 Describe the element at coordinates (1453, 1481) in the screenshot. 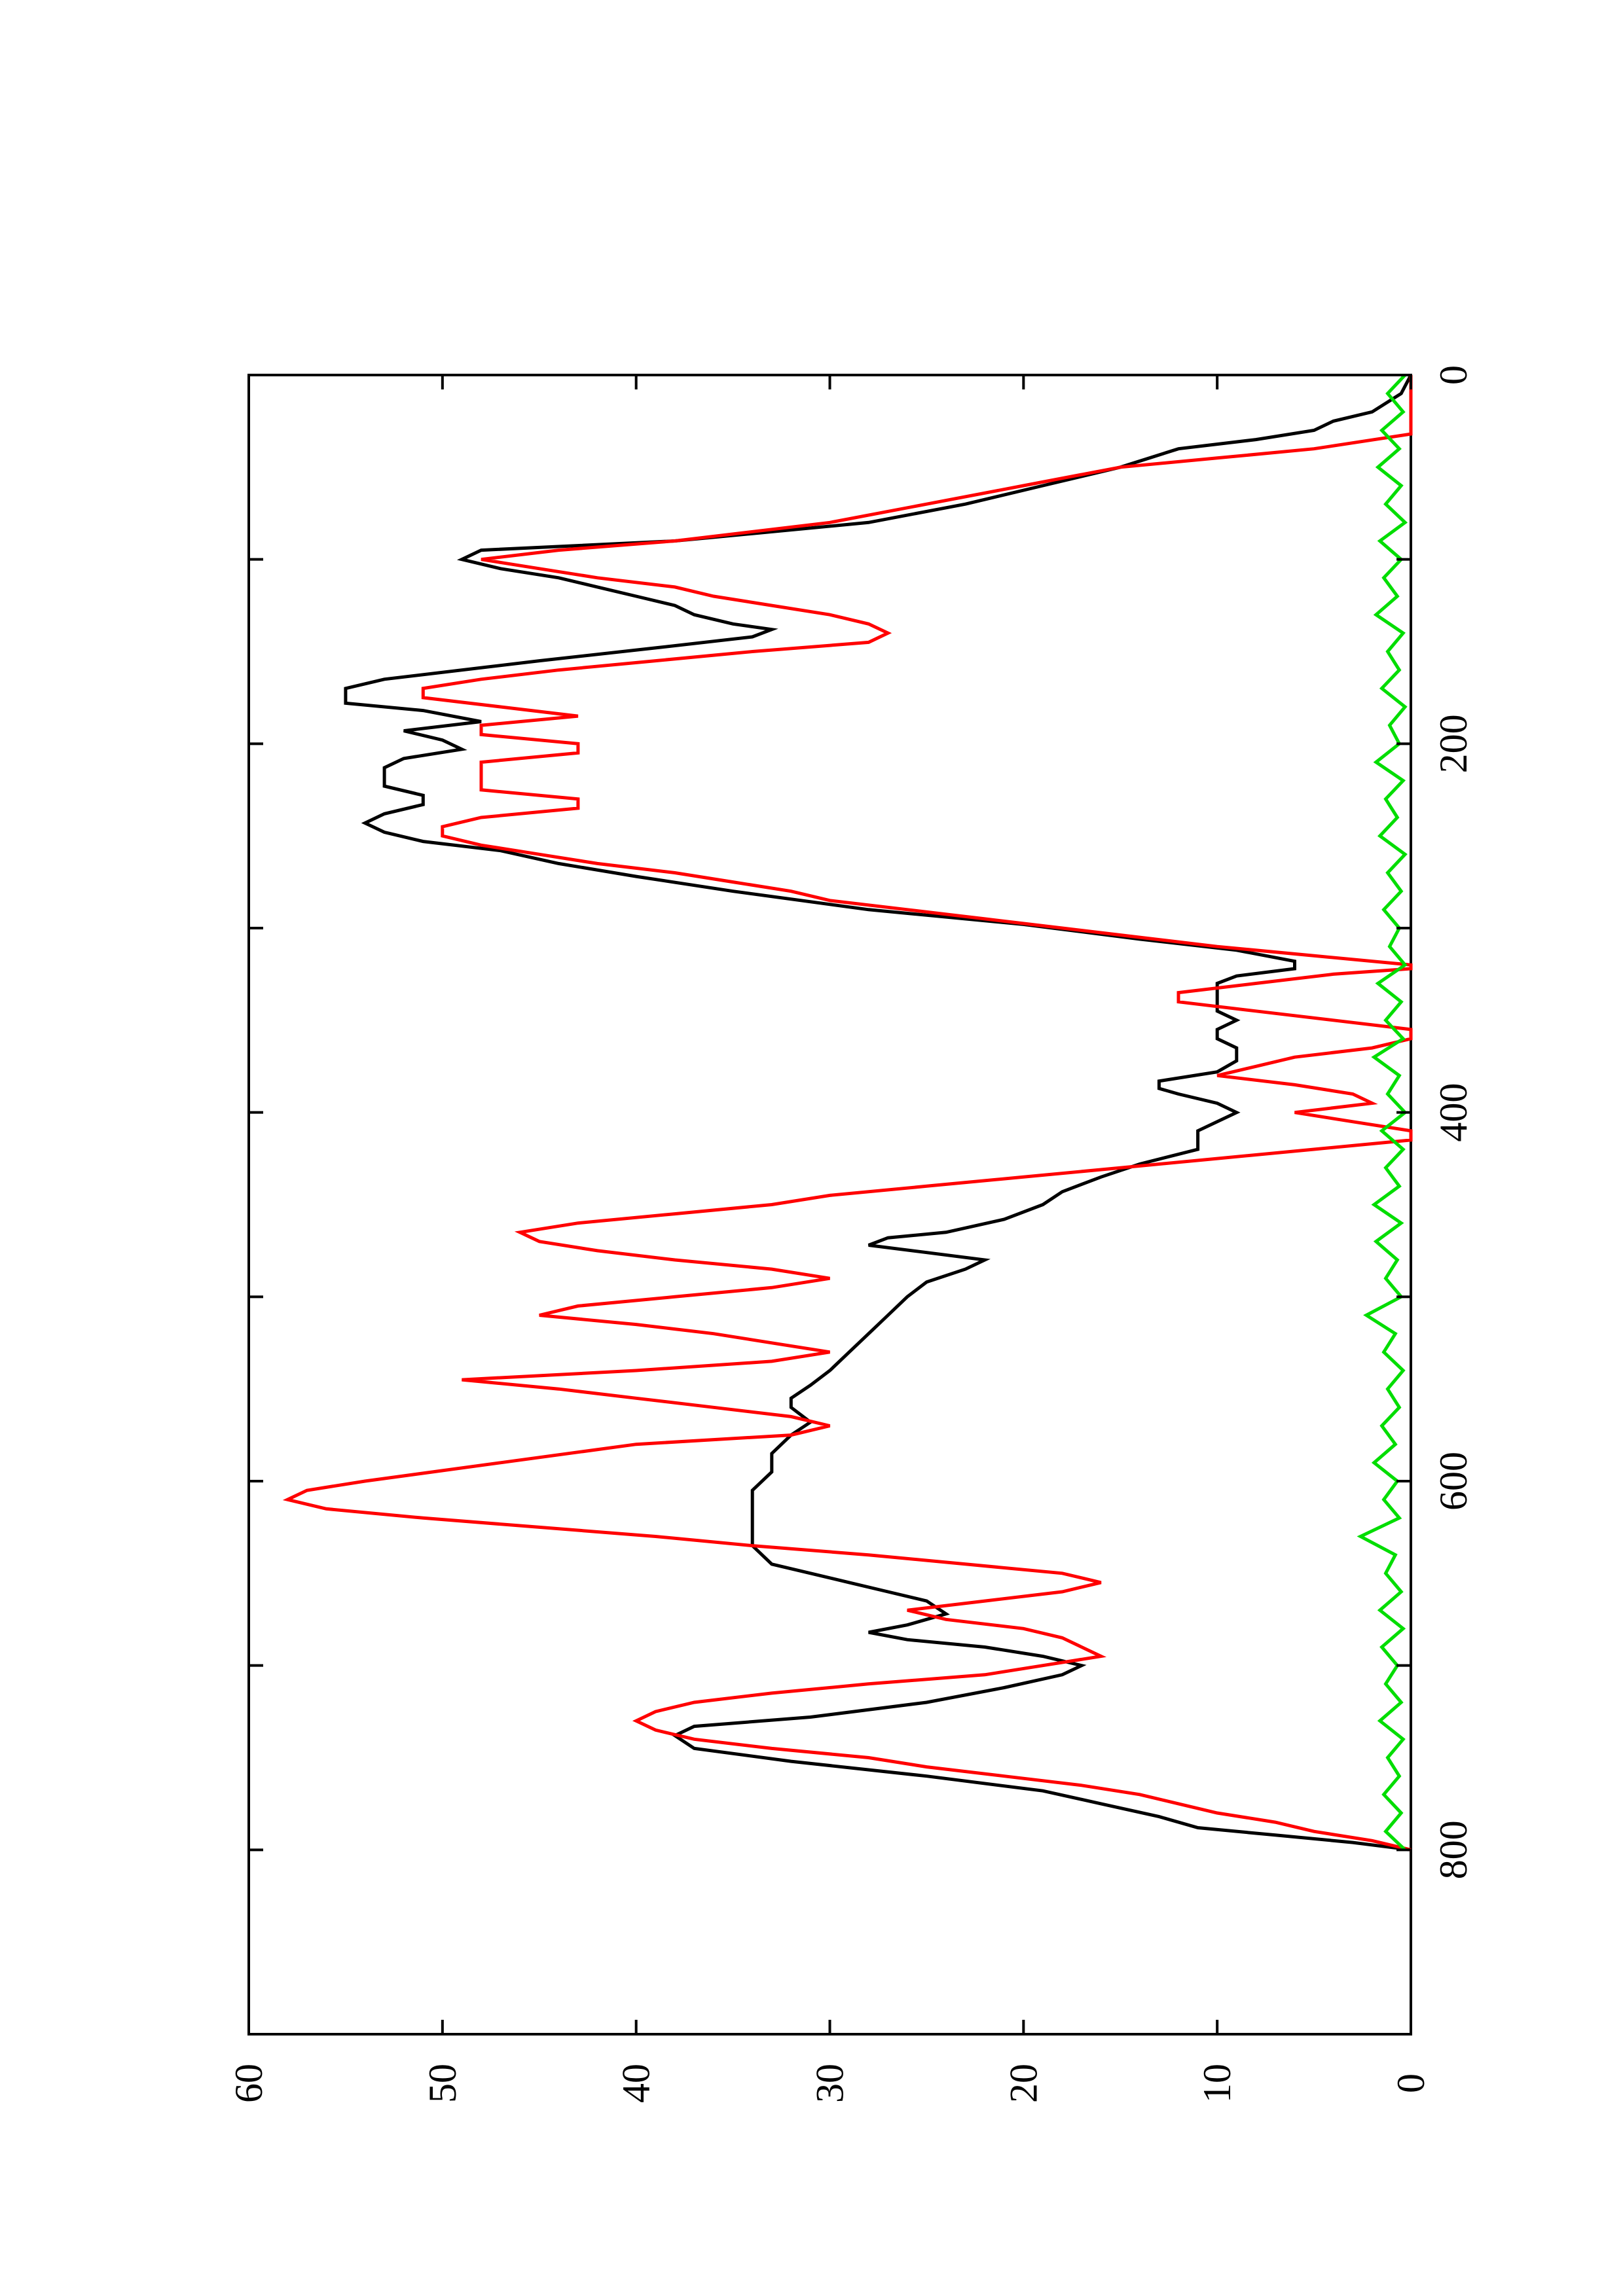

I see `x-tick-label-600: 600` at that location.